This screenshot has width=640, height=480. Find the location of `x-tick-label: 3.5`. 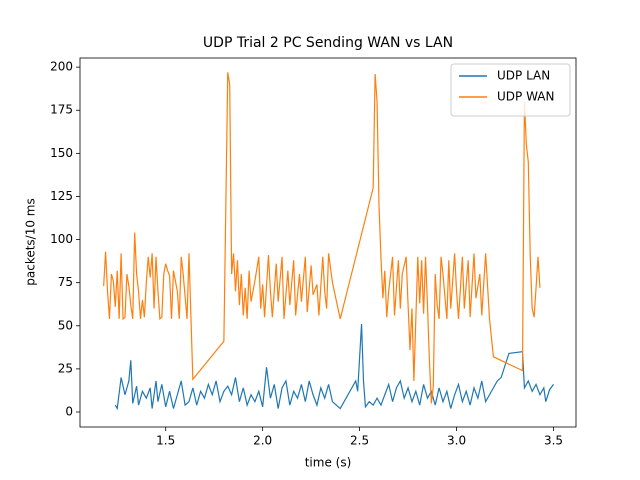

x-tick-label: 3.5 is located at coordinates (553, 441).